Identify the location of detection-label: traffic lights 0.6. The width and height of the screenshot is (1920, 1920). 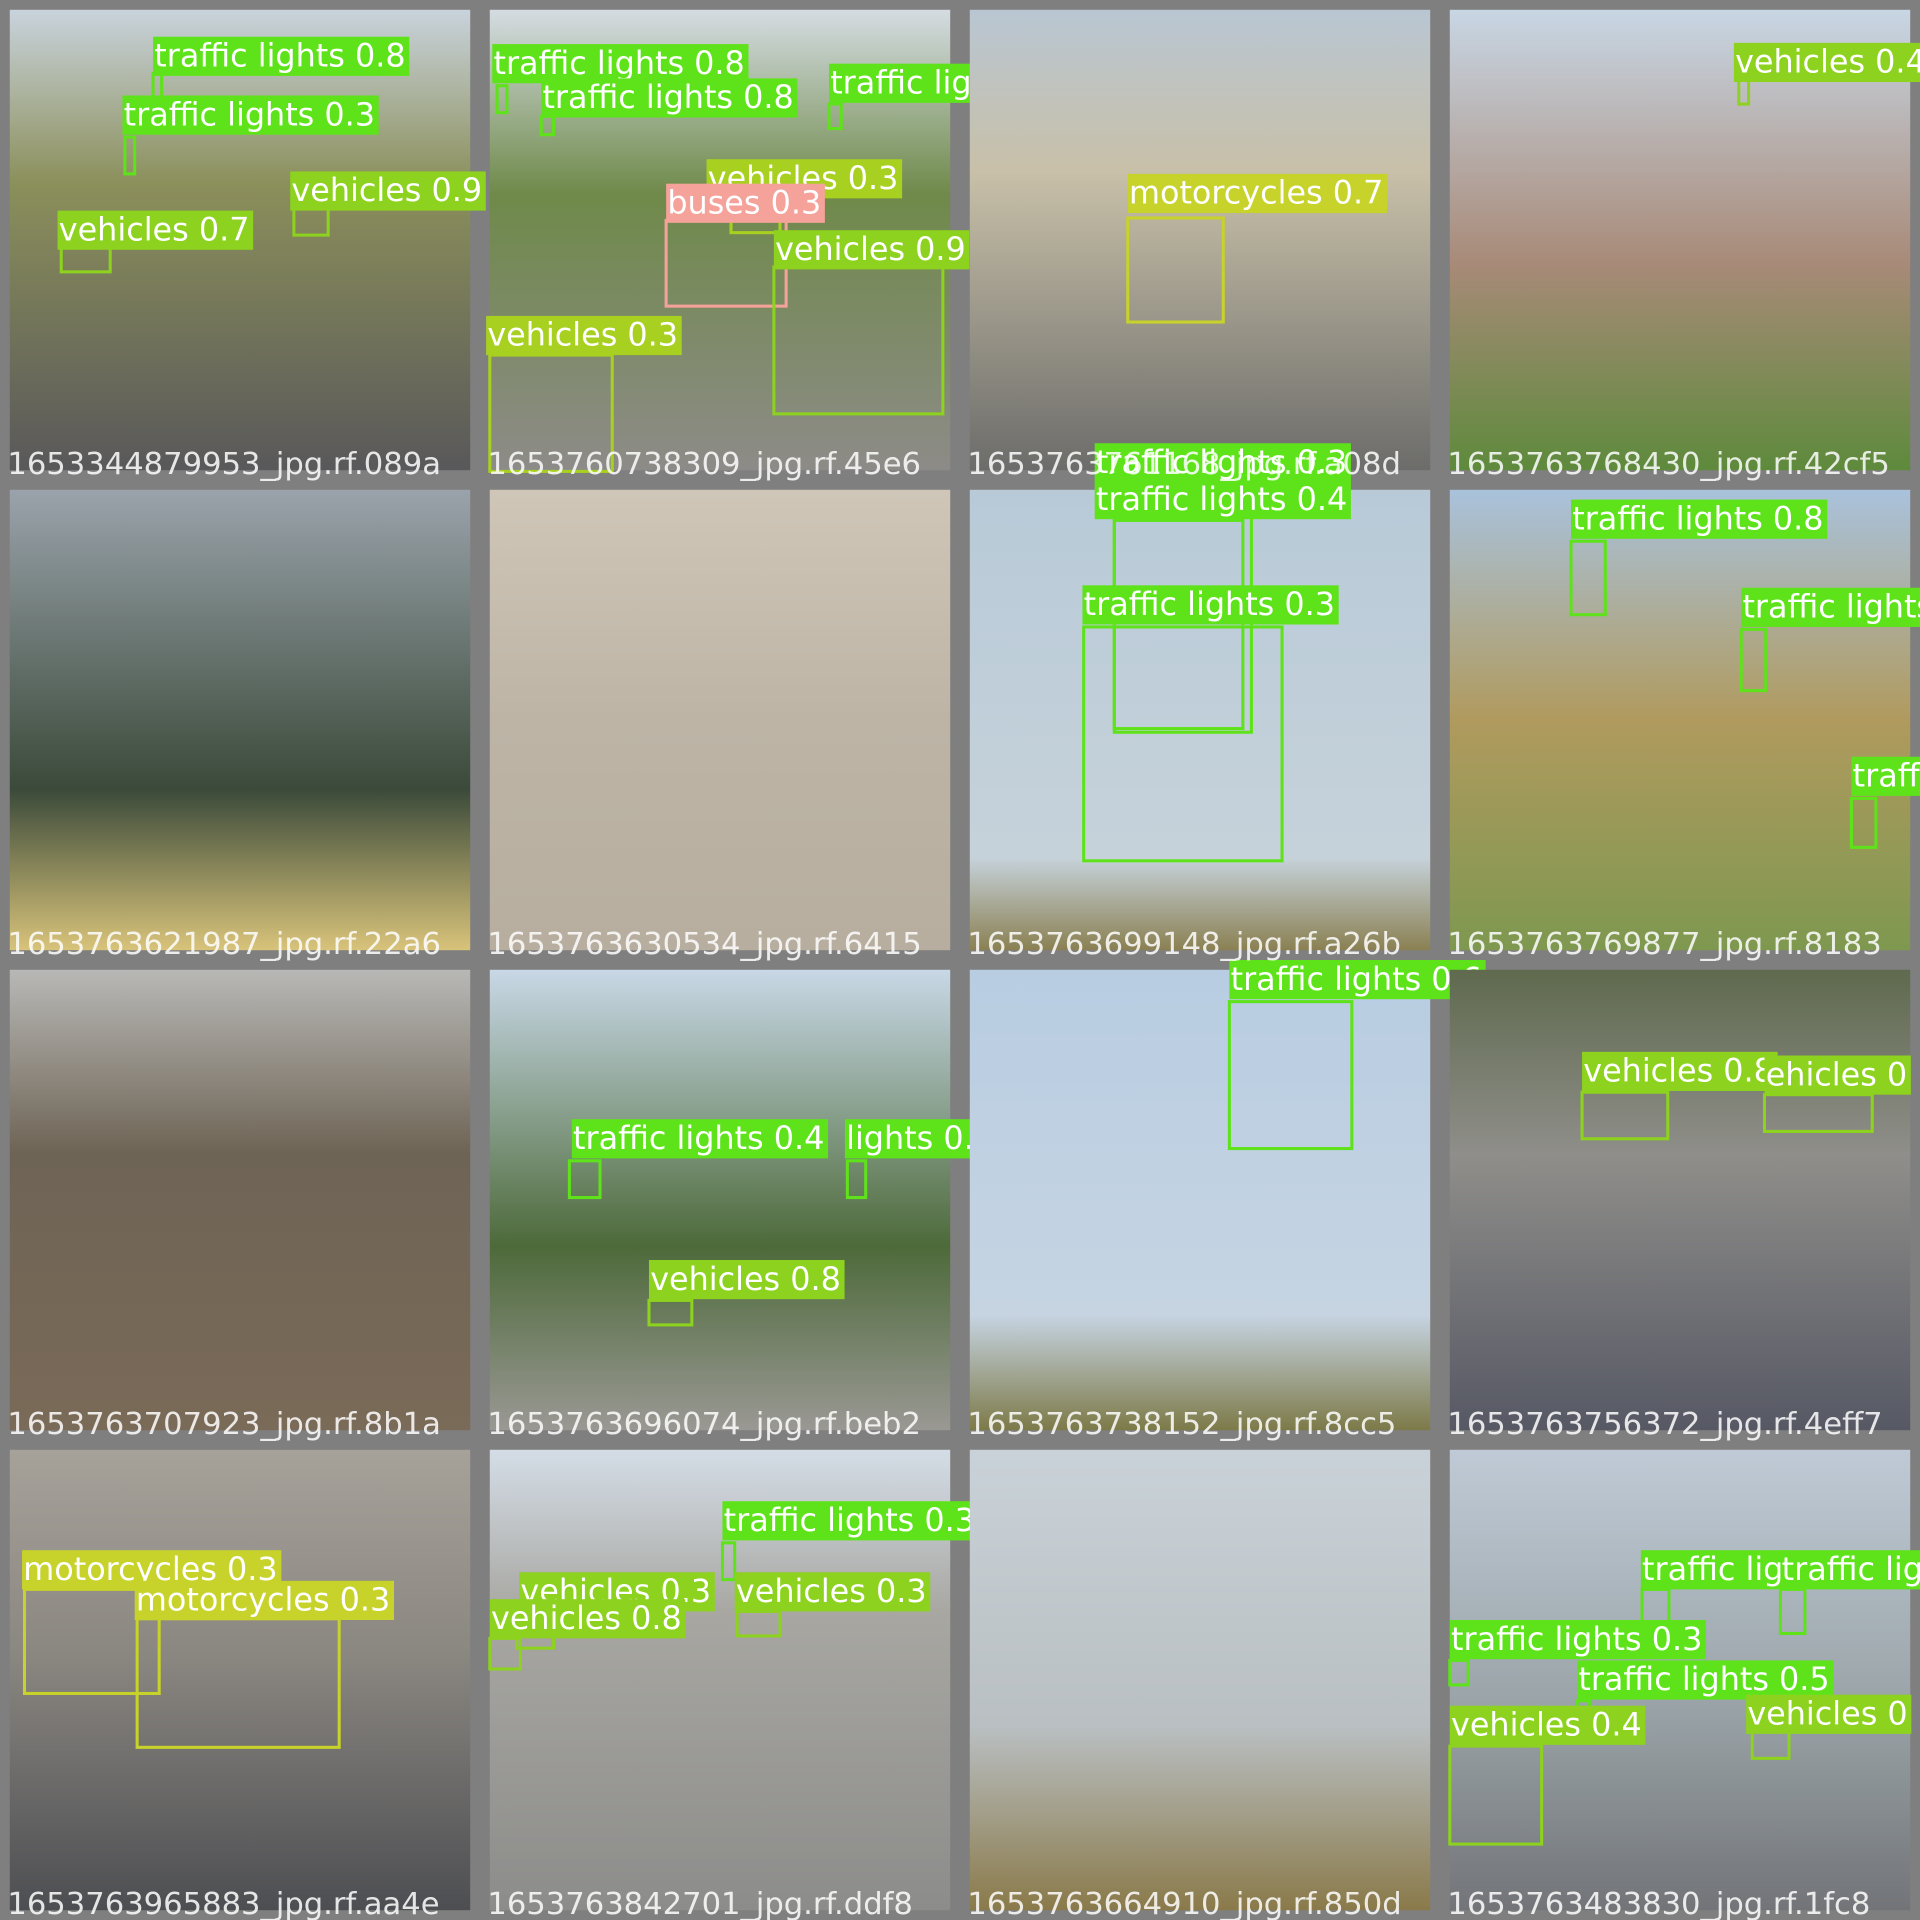
(1356, 979).